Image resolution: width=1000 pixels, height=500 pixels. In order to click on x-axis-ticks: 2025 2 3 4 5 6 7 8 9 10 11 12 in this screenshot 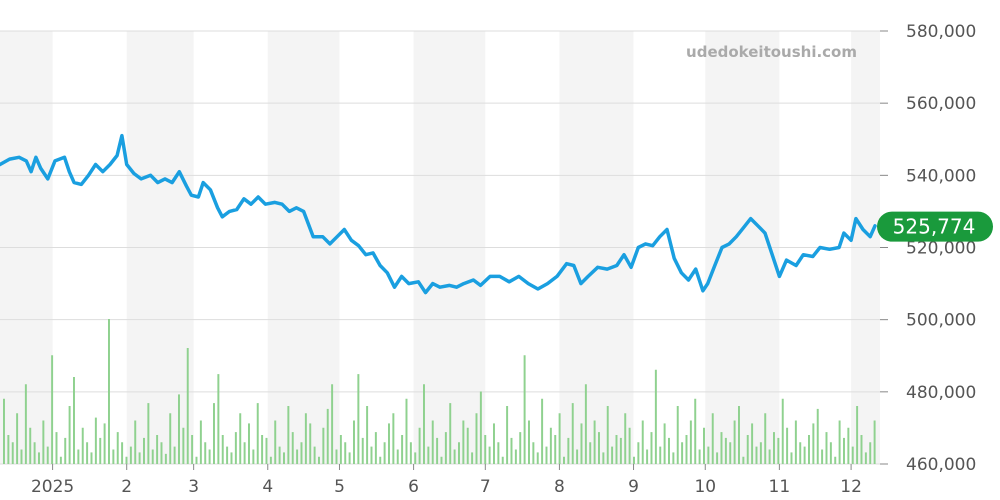, I will do `click(446, 480)`.